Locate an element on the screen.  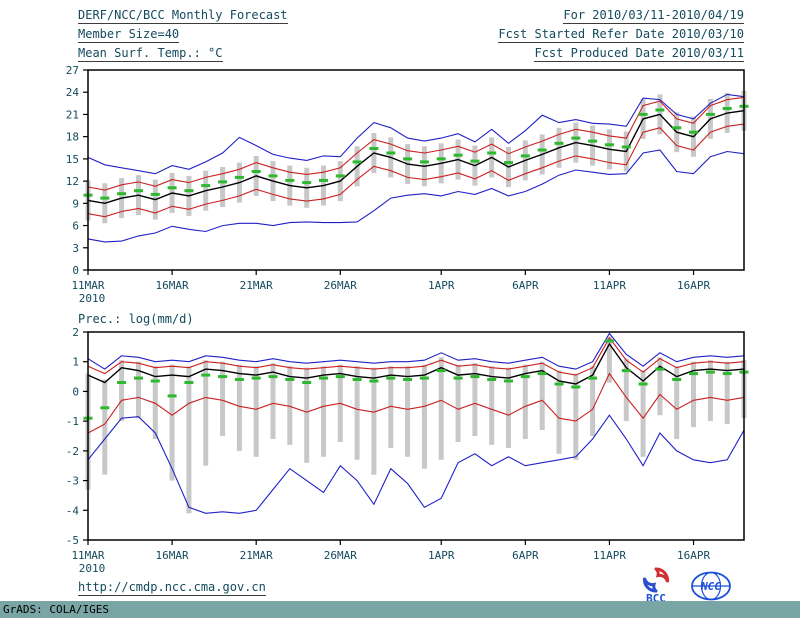
prec-lower-quartile is located at coordinates (416, 403).